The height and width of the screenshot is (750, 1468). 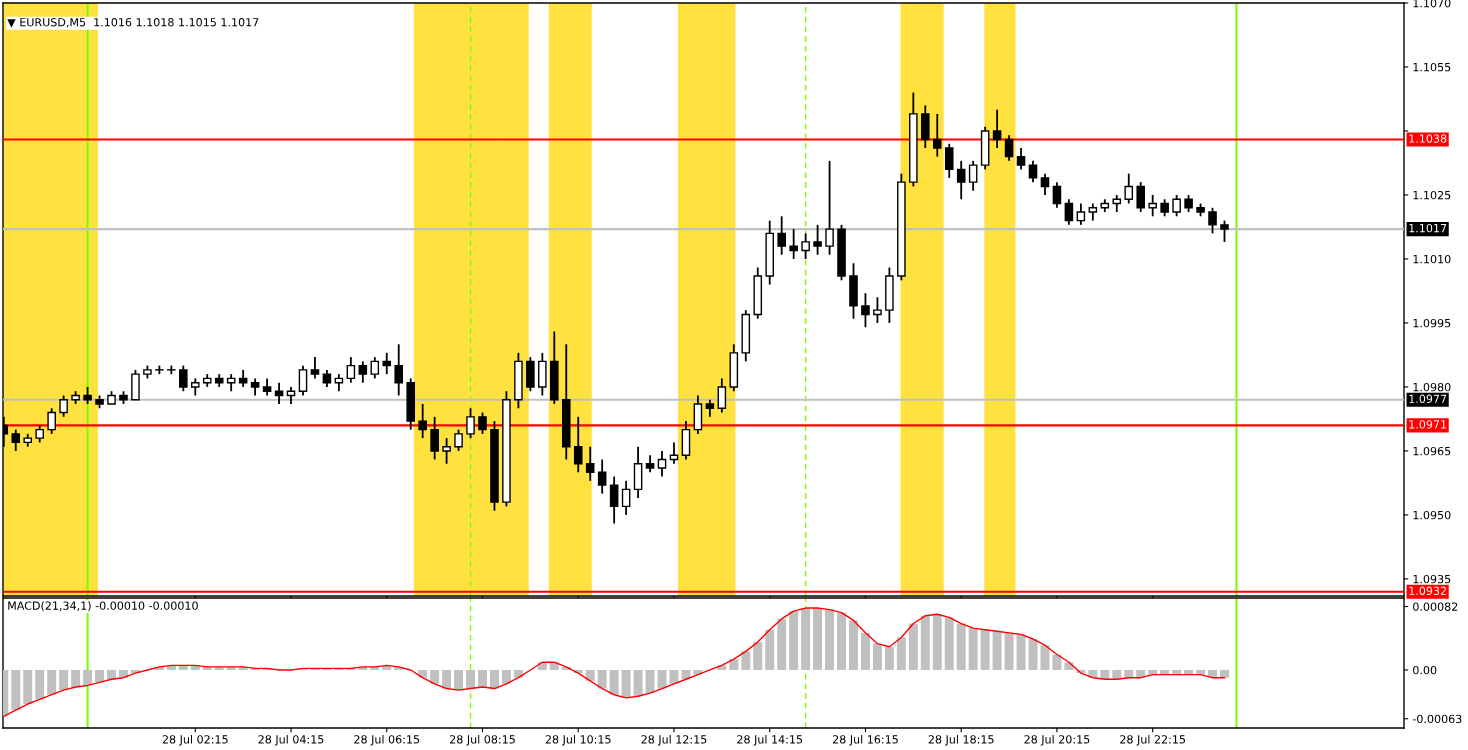 I want to click on x-tick-label: 28 Jul 16:15, so click(x=865, y=740).